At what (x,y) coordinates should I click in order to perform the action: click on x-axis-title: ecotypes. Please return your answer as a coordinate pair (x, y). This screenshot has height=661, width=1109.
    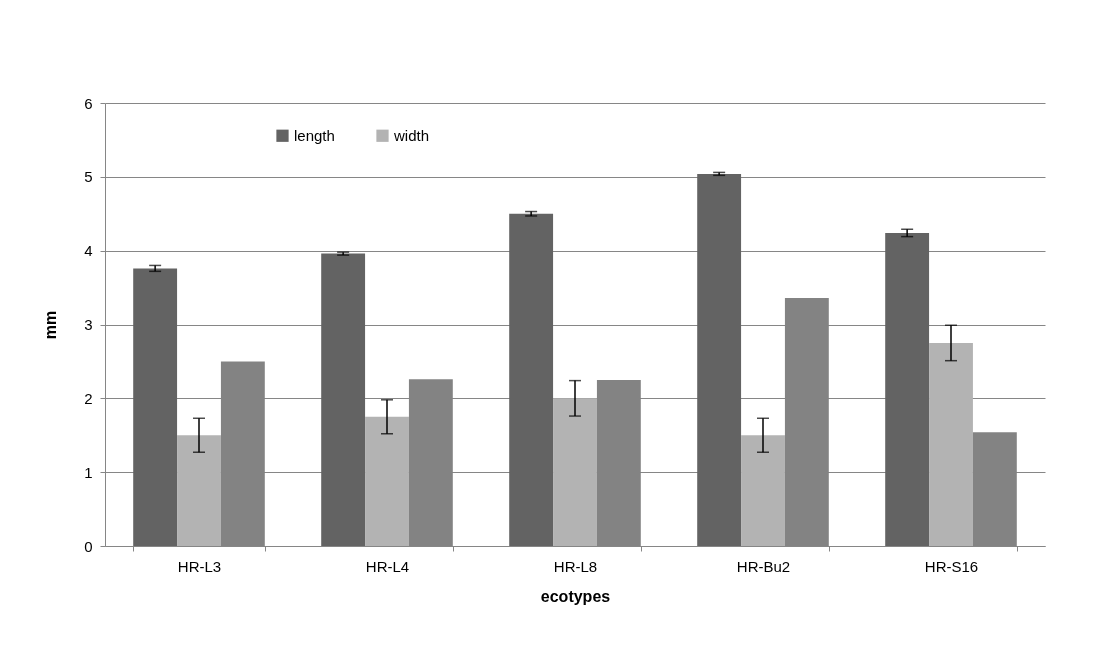
    Looking at the image, I should click on (575, 596).